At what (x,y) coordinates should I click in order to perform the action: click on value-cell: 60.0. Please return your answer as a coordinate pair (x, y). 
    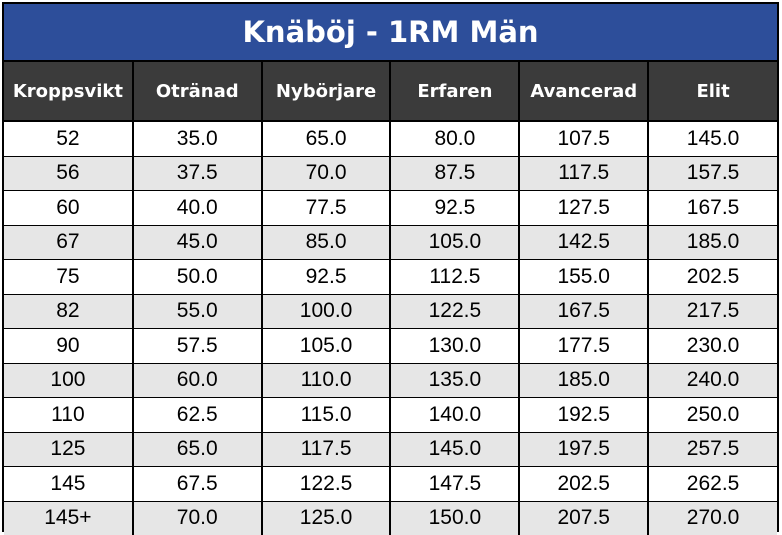
    Looking at the image, I should click on (197, 380).